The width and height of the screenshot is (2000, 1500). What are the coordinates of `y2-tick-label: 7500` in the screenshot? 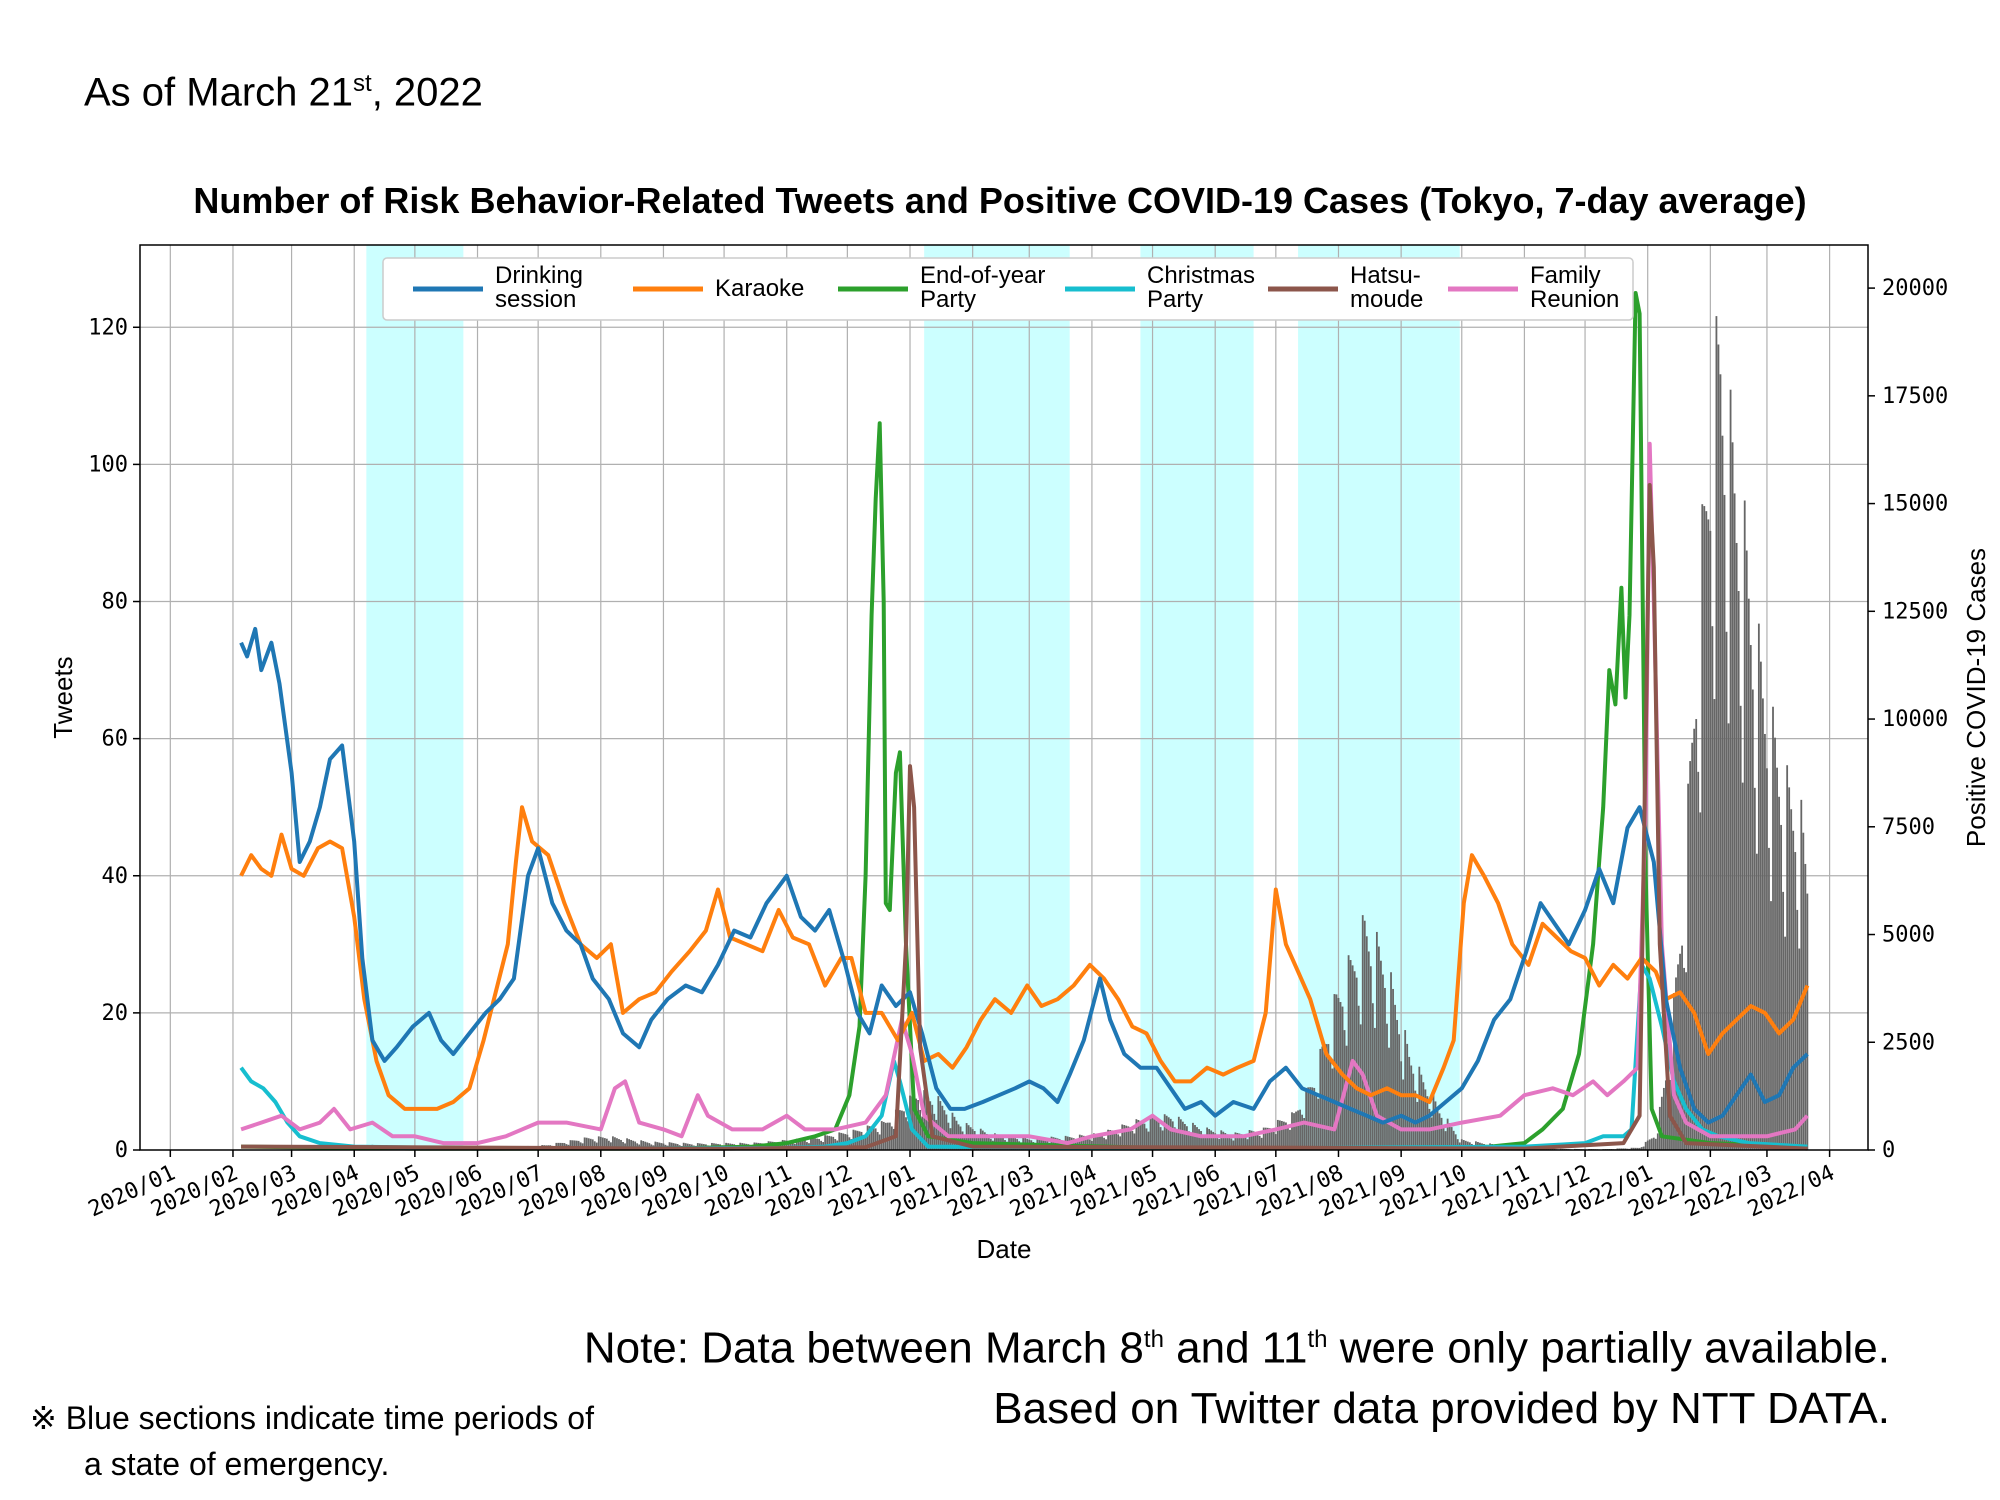 It's located at (1908, 827).